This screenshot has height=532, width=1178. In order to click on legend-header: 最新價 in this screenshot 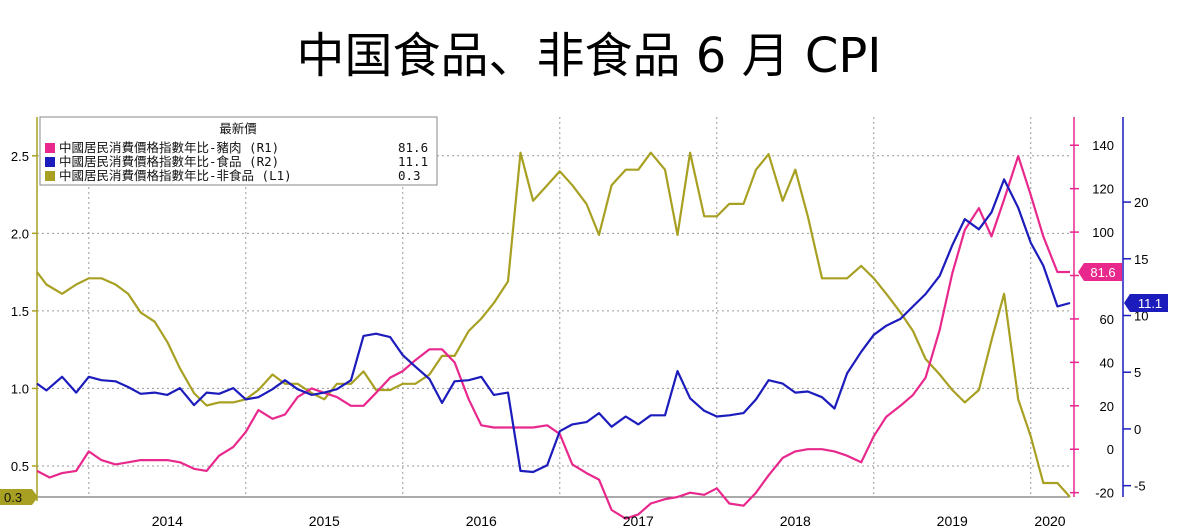, I will do `click(238, 128)`.